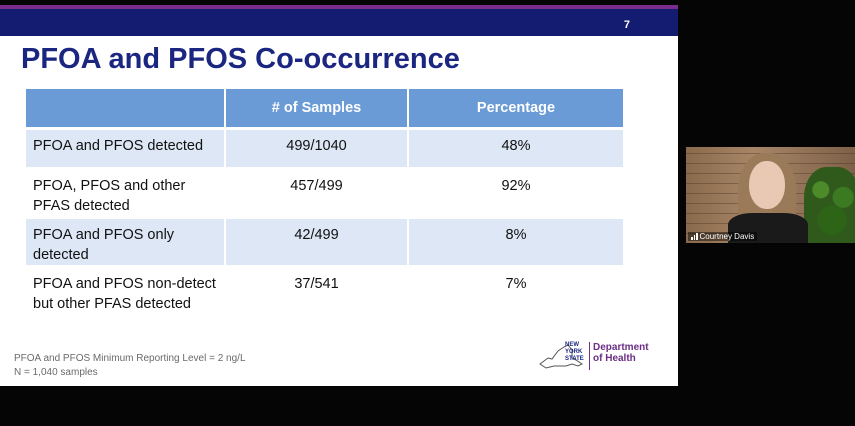 Image resolution: width=855 pixels, height=426 pixels. Describe the element at coordinates (125, 241) in the screenshot. I see `row-label: PFOA and PFOS only detected` at that location.